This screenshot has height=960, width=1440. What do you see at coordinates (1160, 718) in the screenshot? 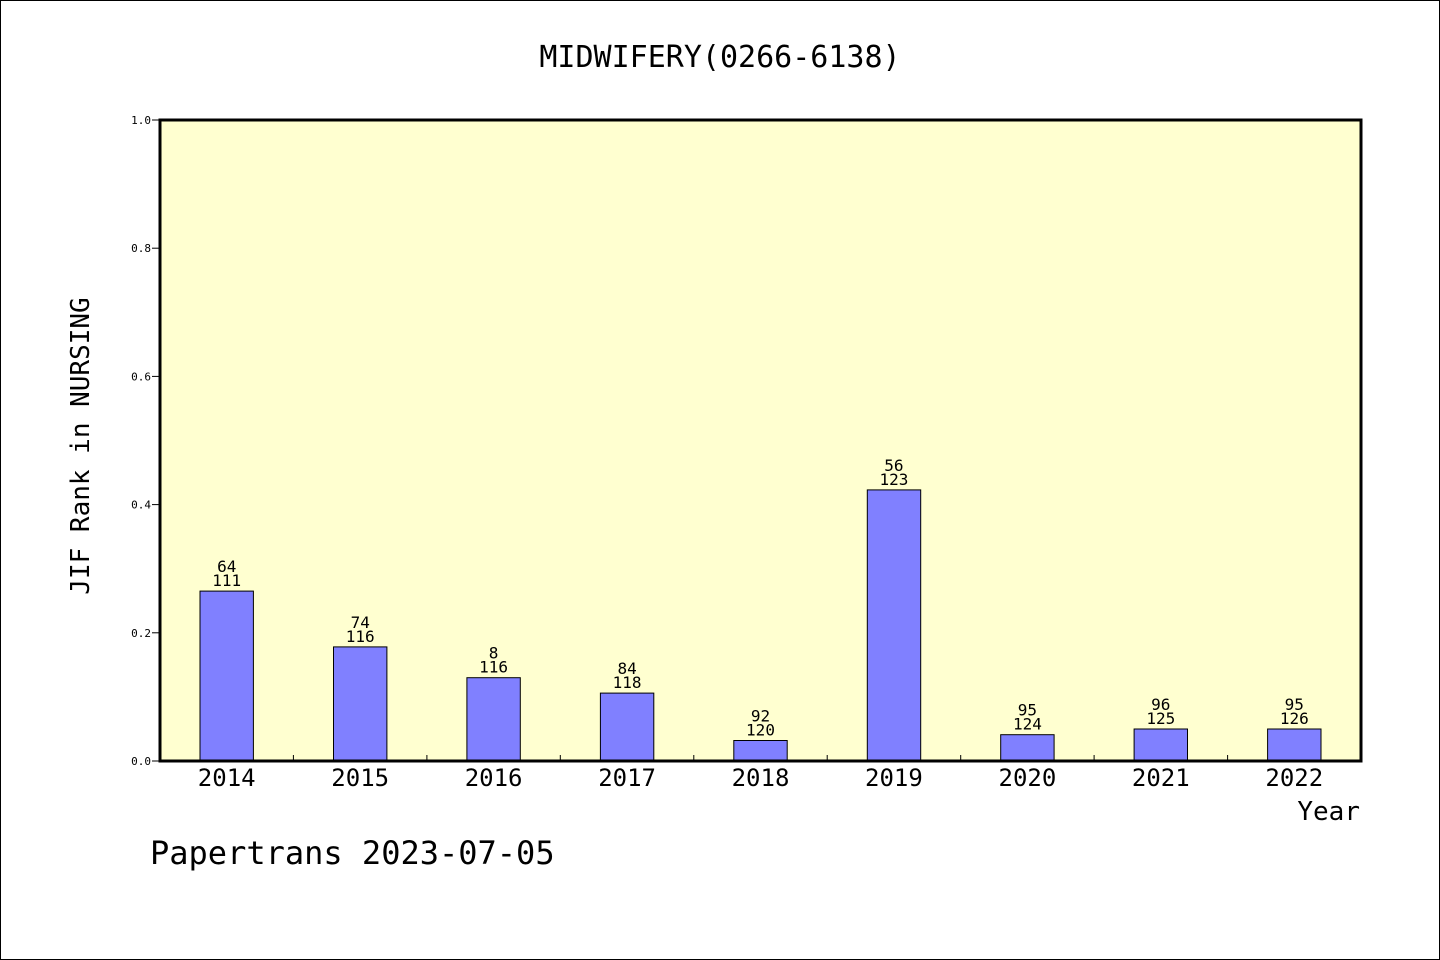
I see `total-label-2021: 125` at bounding box center [1160, 718].